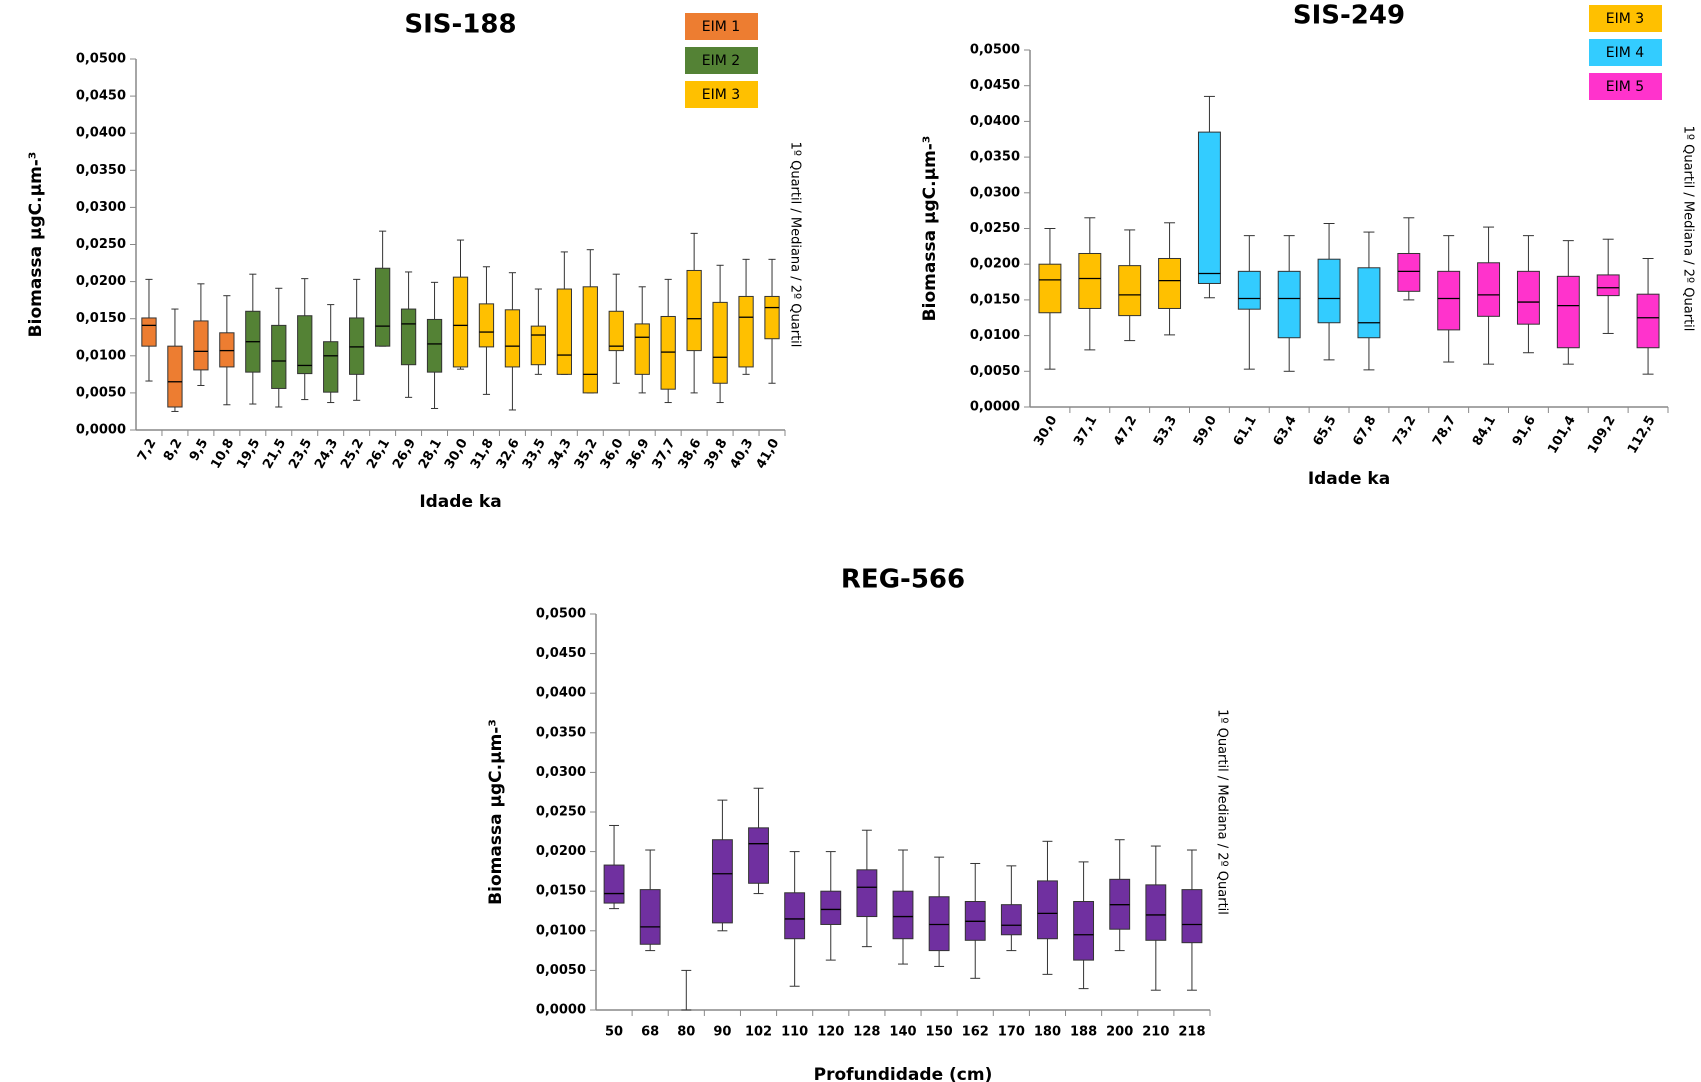  Describe the element at coordinates (866, 1032) in the screenshot. I see `x-tick-label: 128` at that location.